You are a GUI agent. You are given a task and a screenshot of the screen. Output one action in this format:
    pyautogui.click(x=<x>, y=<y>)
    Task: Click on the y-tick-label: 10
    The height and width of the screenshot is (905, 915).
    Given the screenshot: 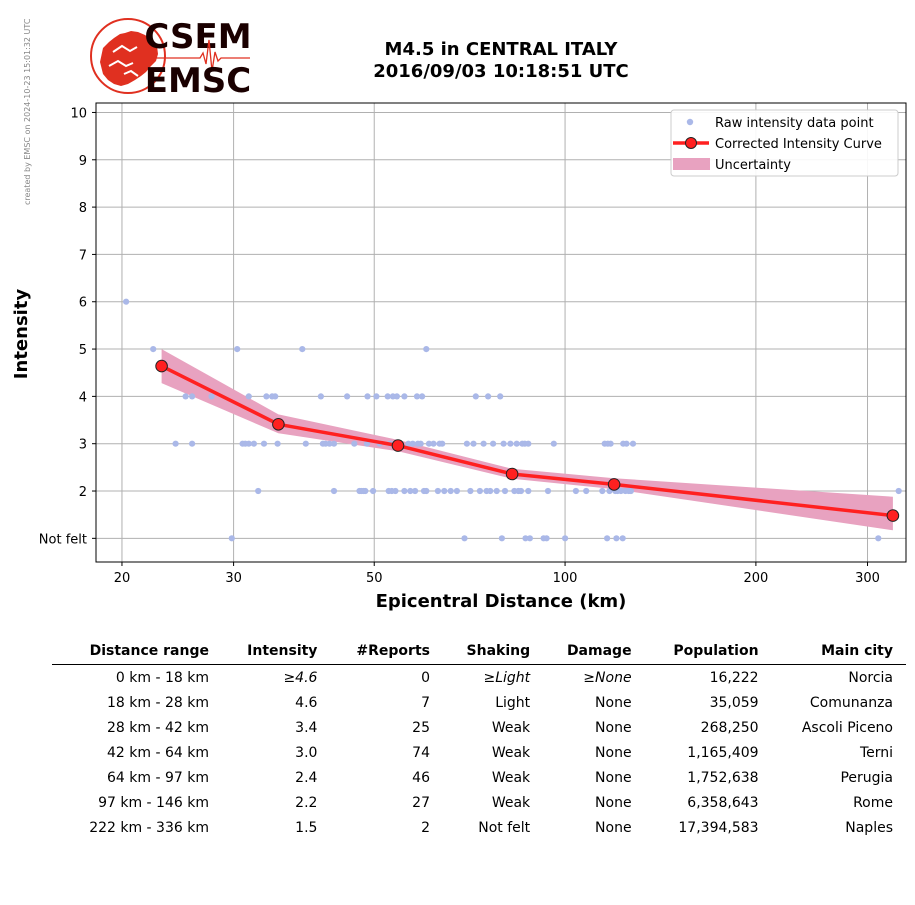 What is the action you would take?
    pyautogui.click(x=78, y=113)
    